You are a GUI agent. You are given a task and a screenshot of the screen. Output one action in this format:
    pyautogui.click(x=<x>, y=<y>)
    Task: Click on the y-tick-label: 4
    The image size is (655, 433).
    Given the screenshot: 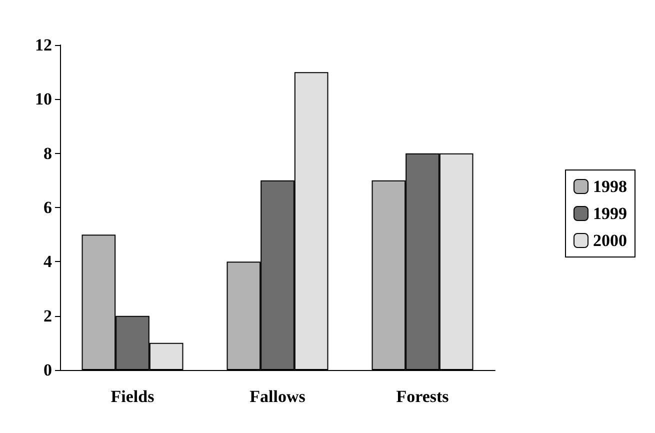 What is the action you would take?
    pyautogui.click(x=48, y=262)
    